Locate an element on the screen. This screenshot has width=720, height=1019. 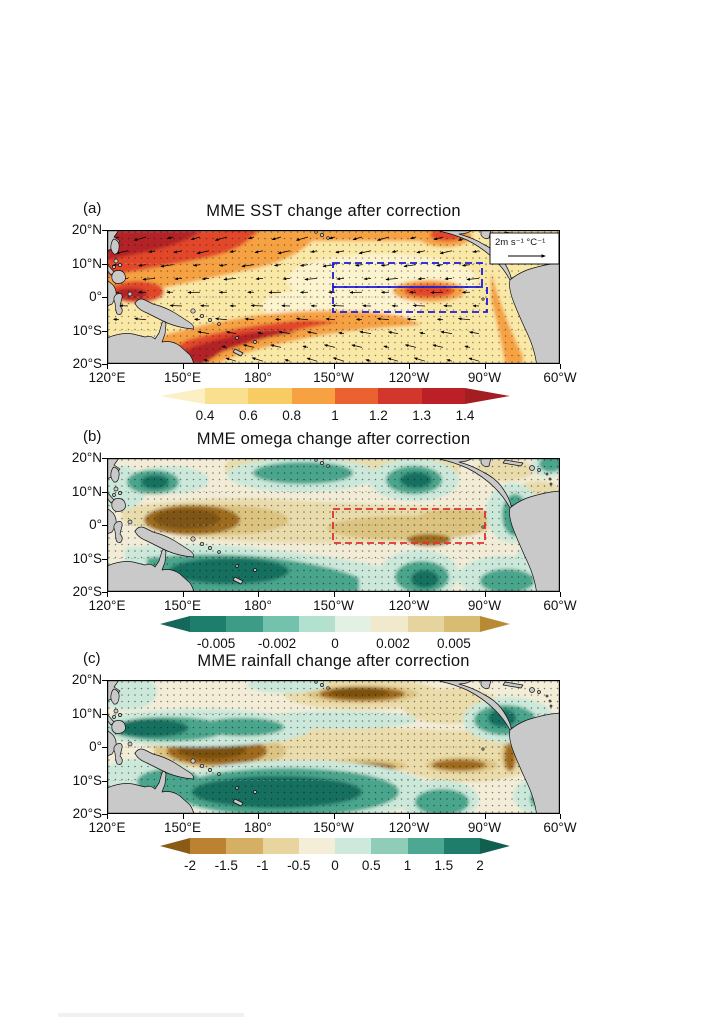
map-c is located at coordinates (333, 747).